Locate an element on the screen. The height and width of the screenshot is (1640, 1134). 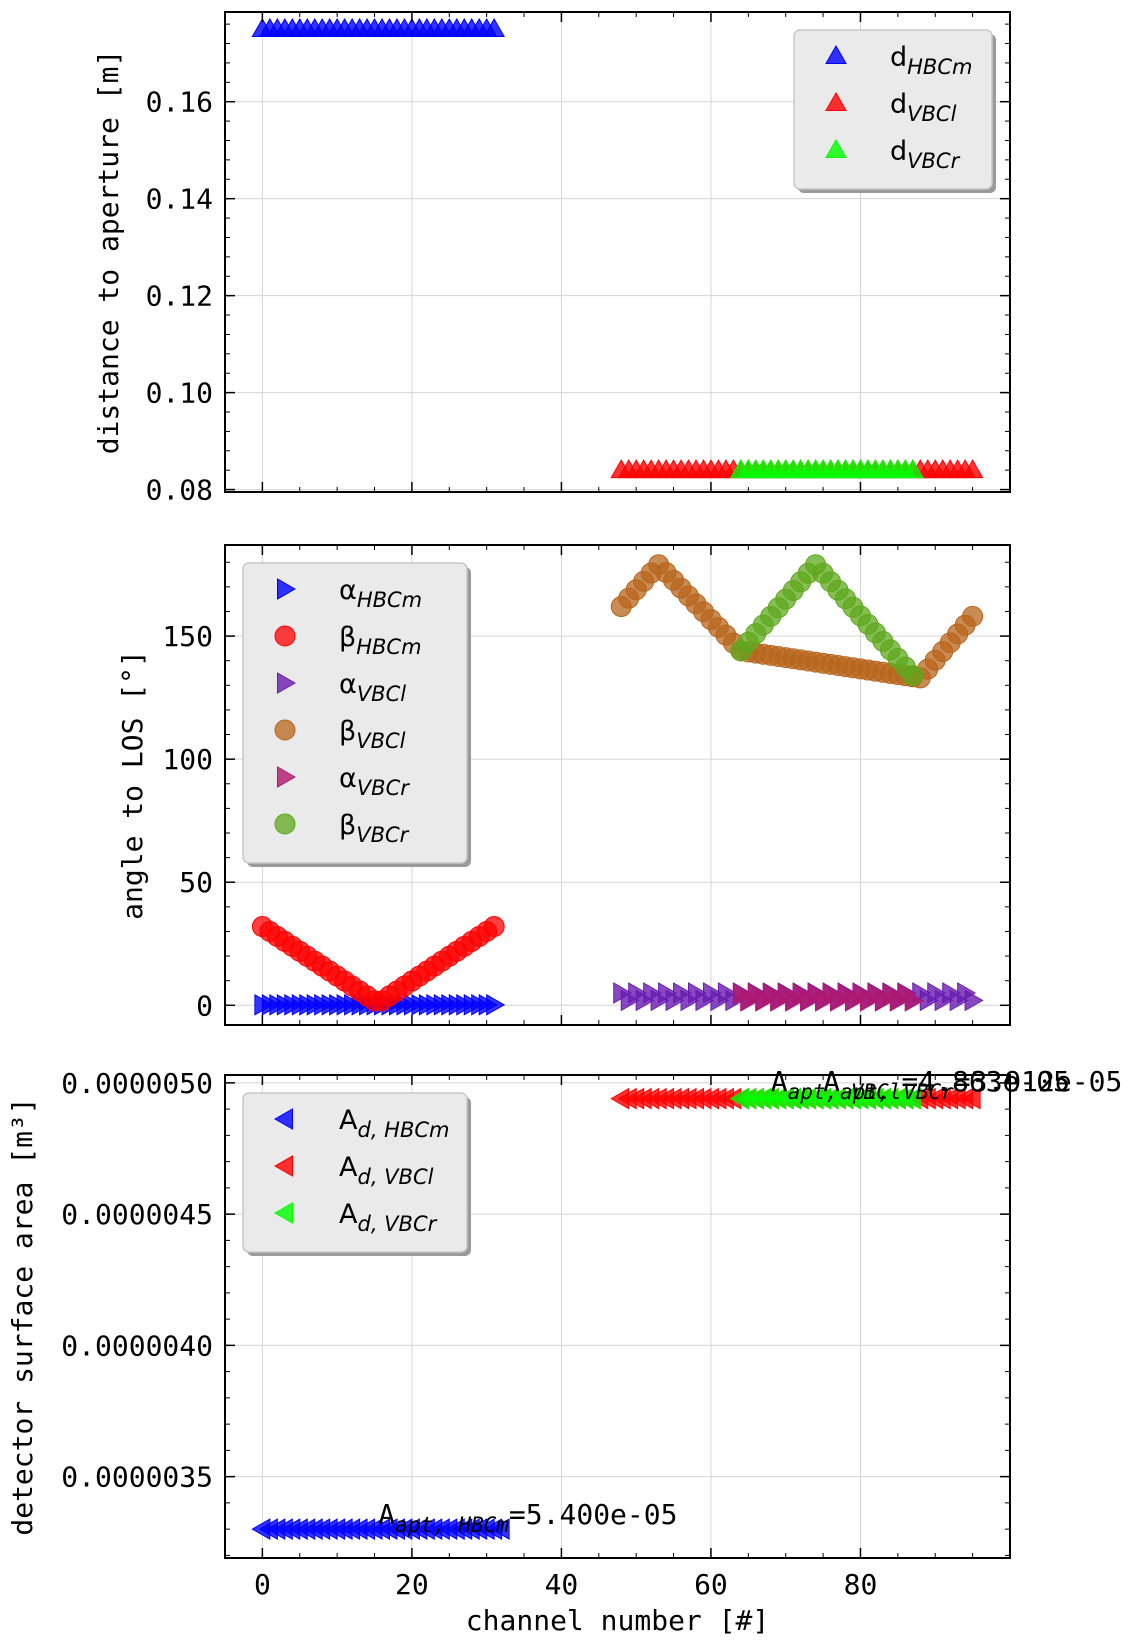
legend: dHBCm dVBCl dVBCr is located at coordinates (894, 111).